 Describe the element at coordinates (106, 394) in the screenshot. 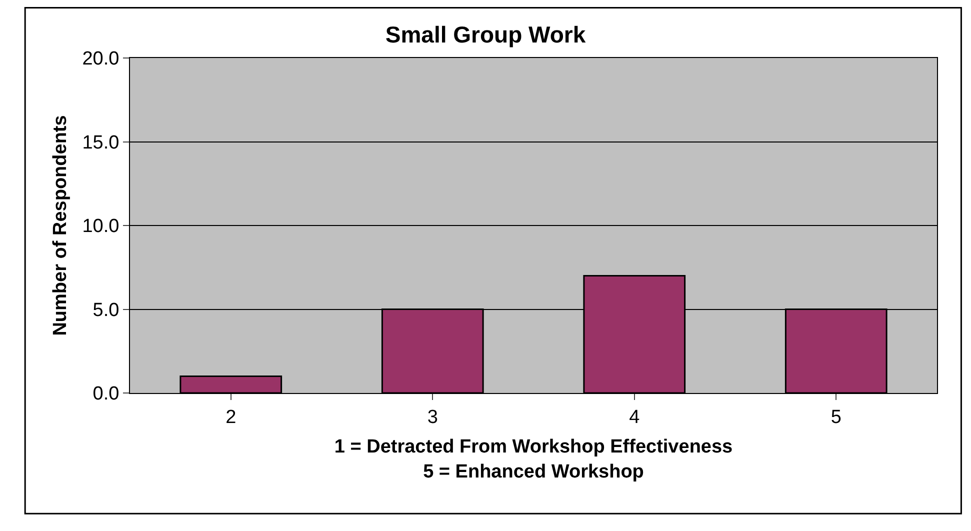

I see `y-tick-label: 0.0` at that location.